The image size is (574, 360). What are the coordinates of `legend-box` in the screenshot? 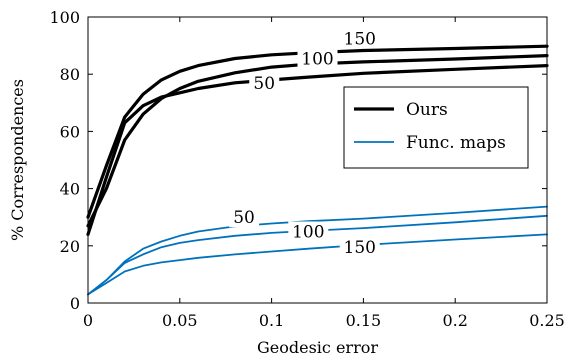 It's located at (436, 127).